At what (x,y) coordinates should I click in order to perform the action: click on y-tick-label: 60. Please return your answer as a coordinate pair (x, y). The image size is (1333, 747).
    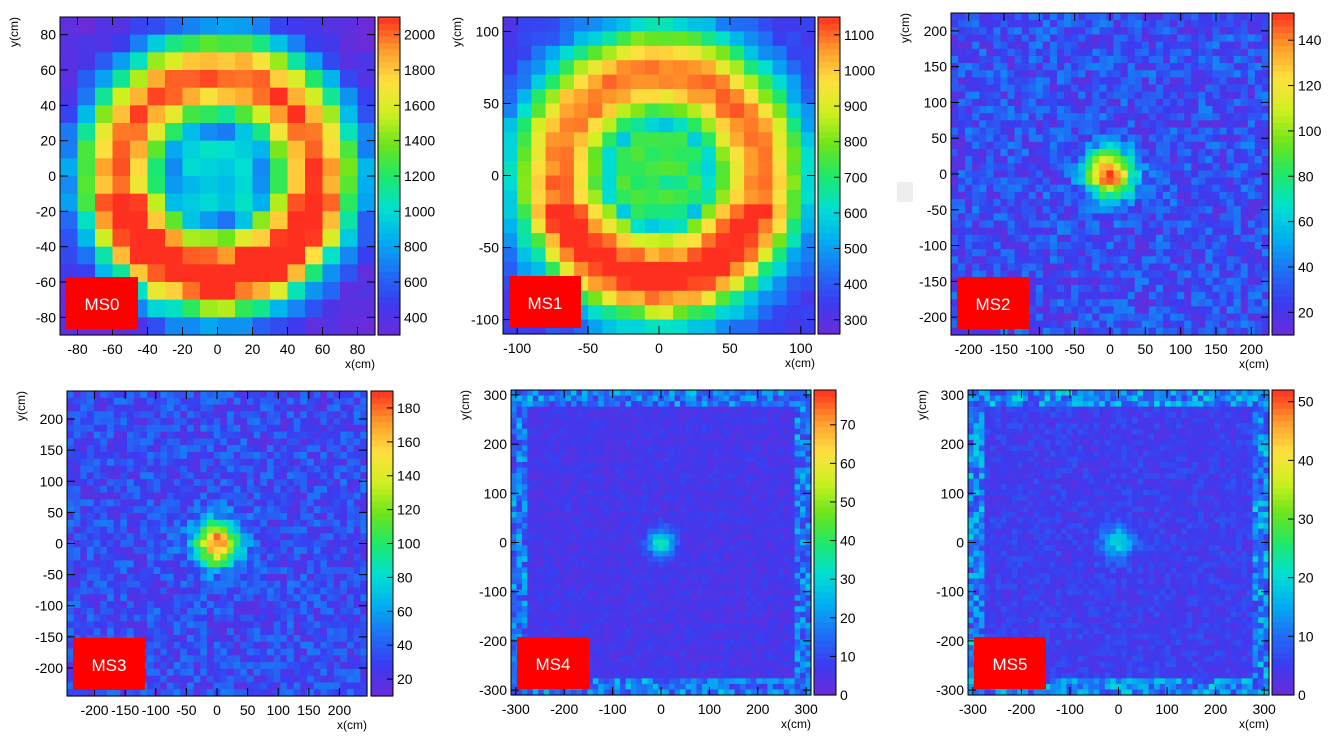
    Looking at the image, I should click on (48, 70).